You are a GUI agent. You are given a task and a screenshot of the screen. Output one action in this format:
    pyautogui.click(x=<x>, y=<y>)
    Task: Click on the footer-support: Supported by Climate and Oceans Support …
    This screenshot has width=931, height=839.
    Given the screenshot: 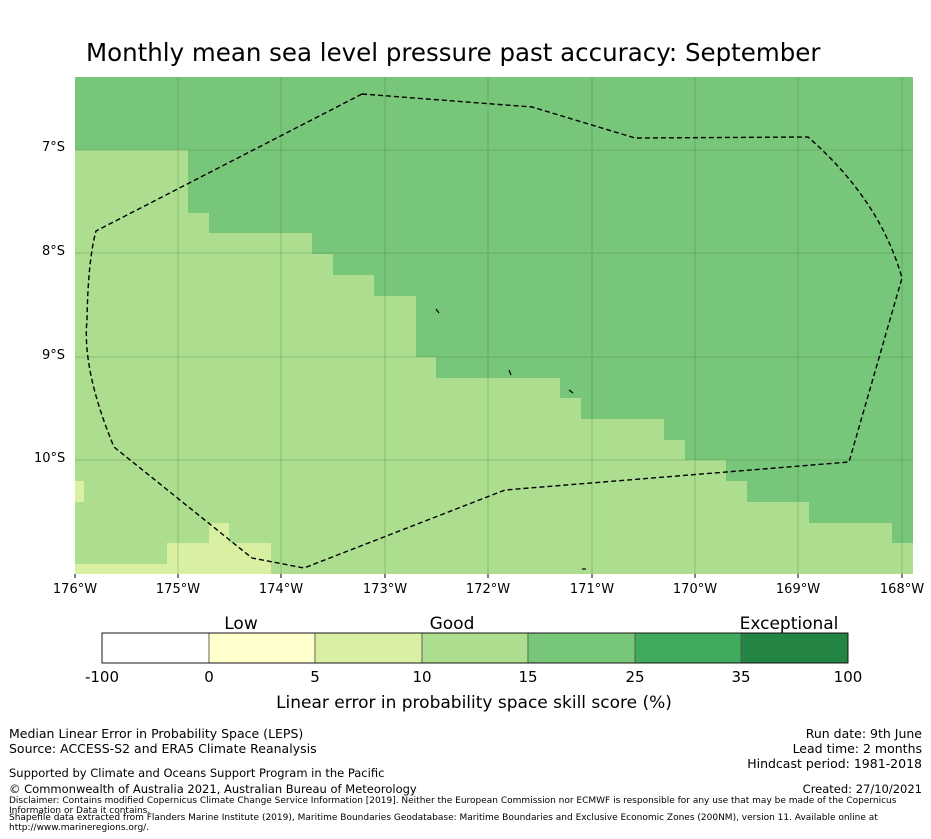 What is the action you would take?
    pyautogui.click(x=197, y=773)
    